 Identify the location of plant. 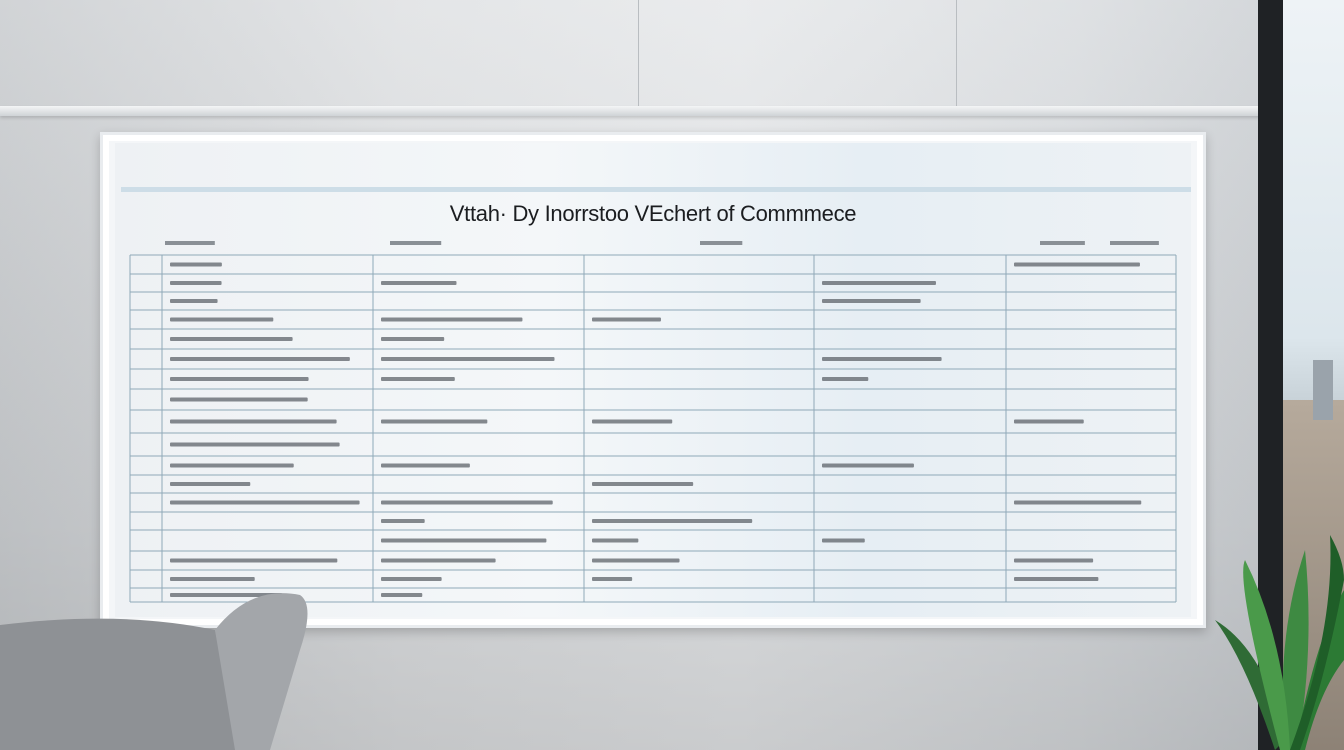
(1279, 642).